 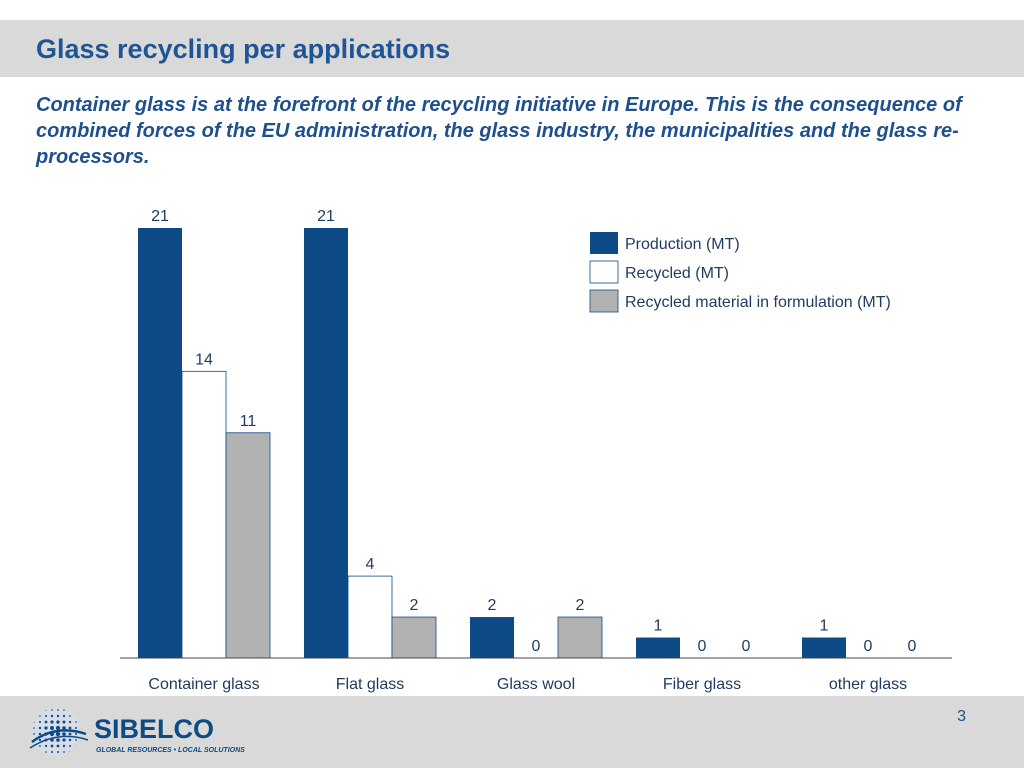 I want to click on category-label-other-glass: other glass, so click(x=868, y=684).